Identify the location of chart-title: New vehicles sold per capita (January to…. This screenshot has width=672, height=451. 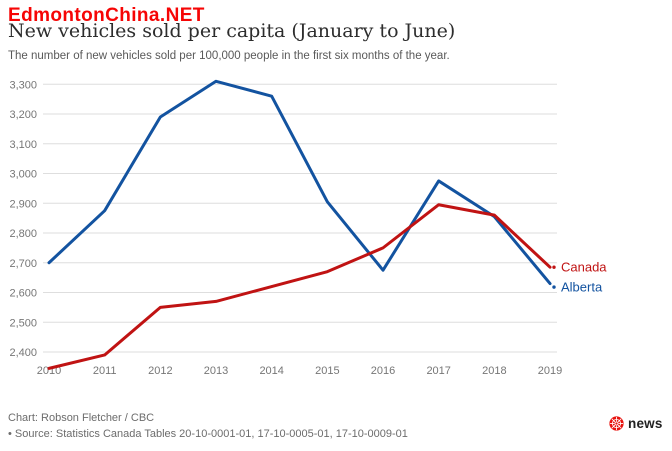
(232, 31).